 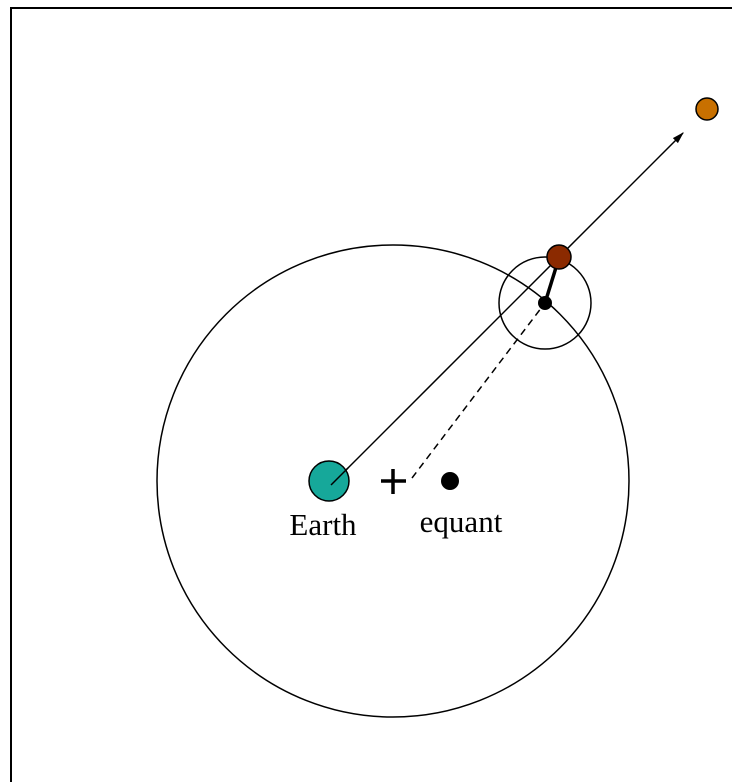 I want to click on apparent-planet, so click(x=707, y=109).